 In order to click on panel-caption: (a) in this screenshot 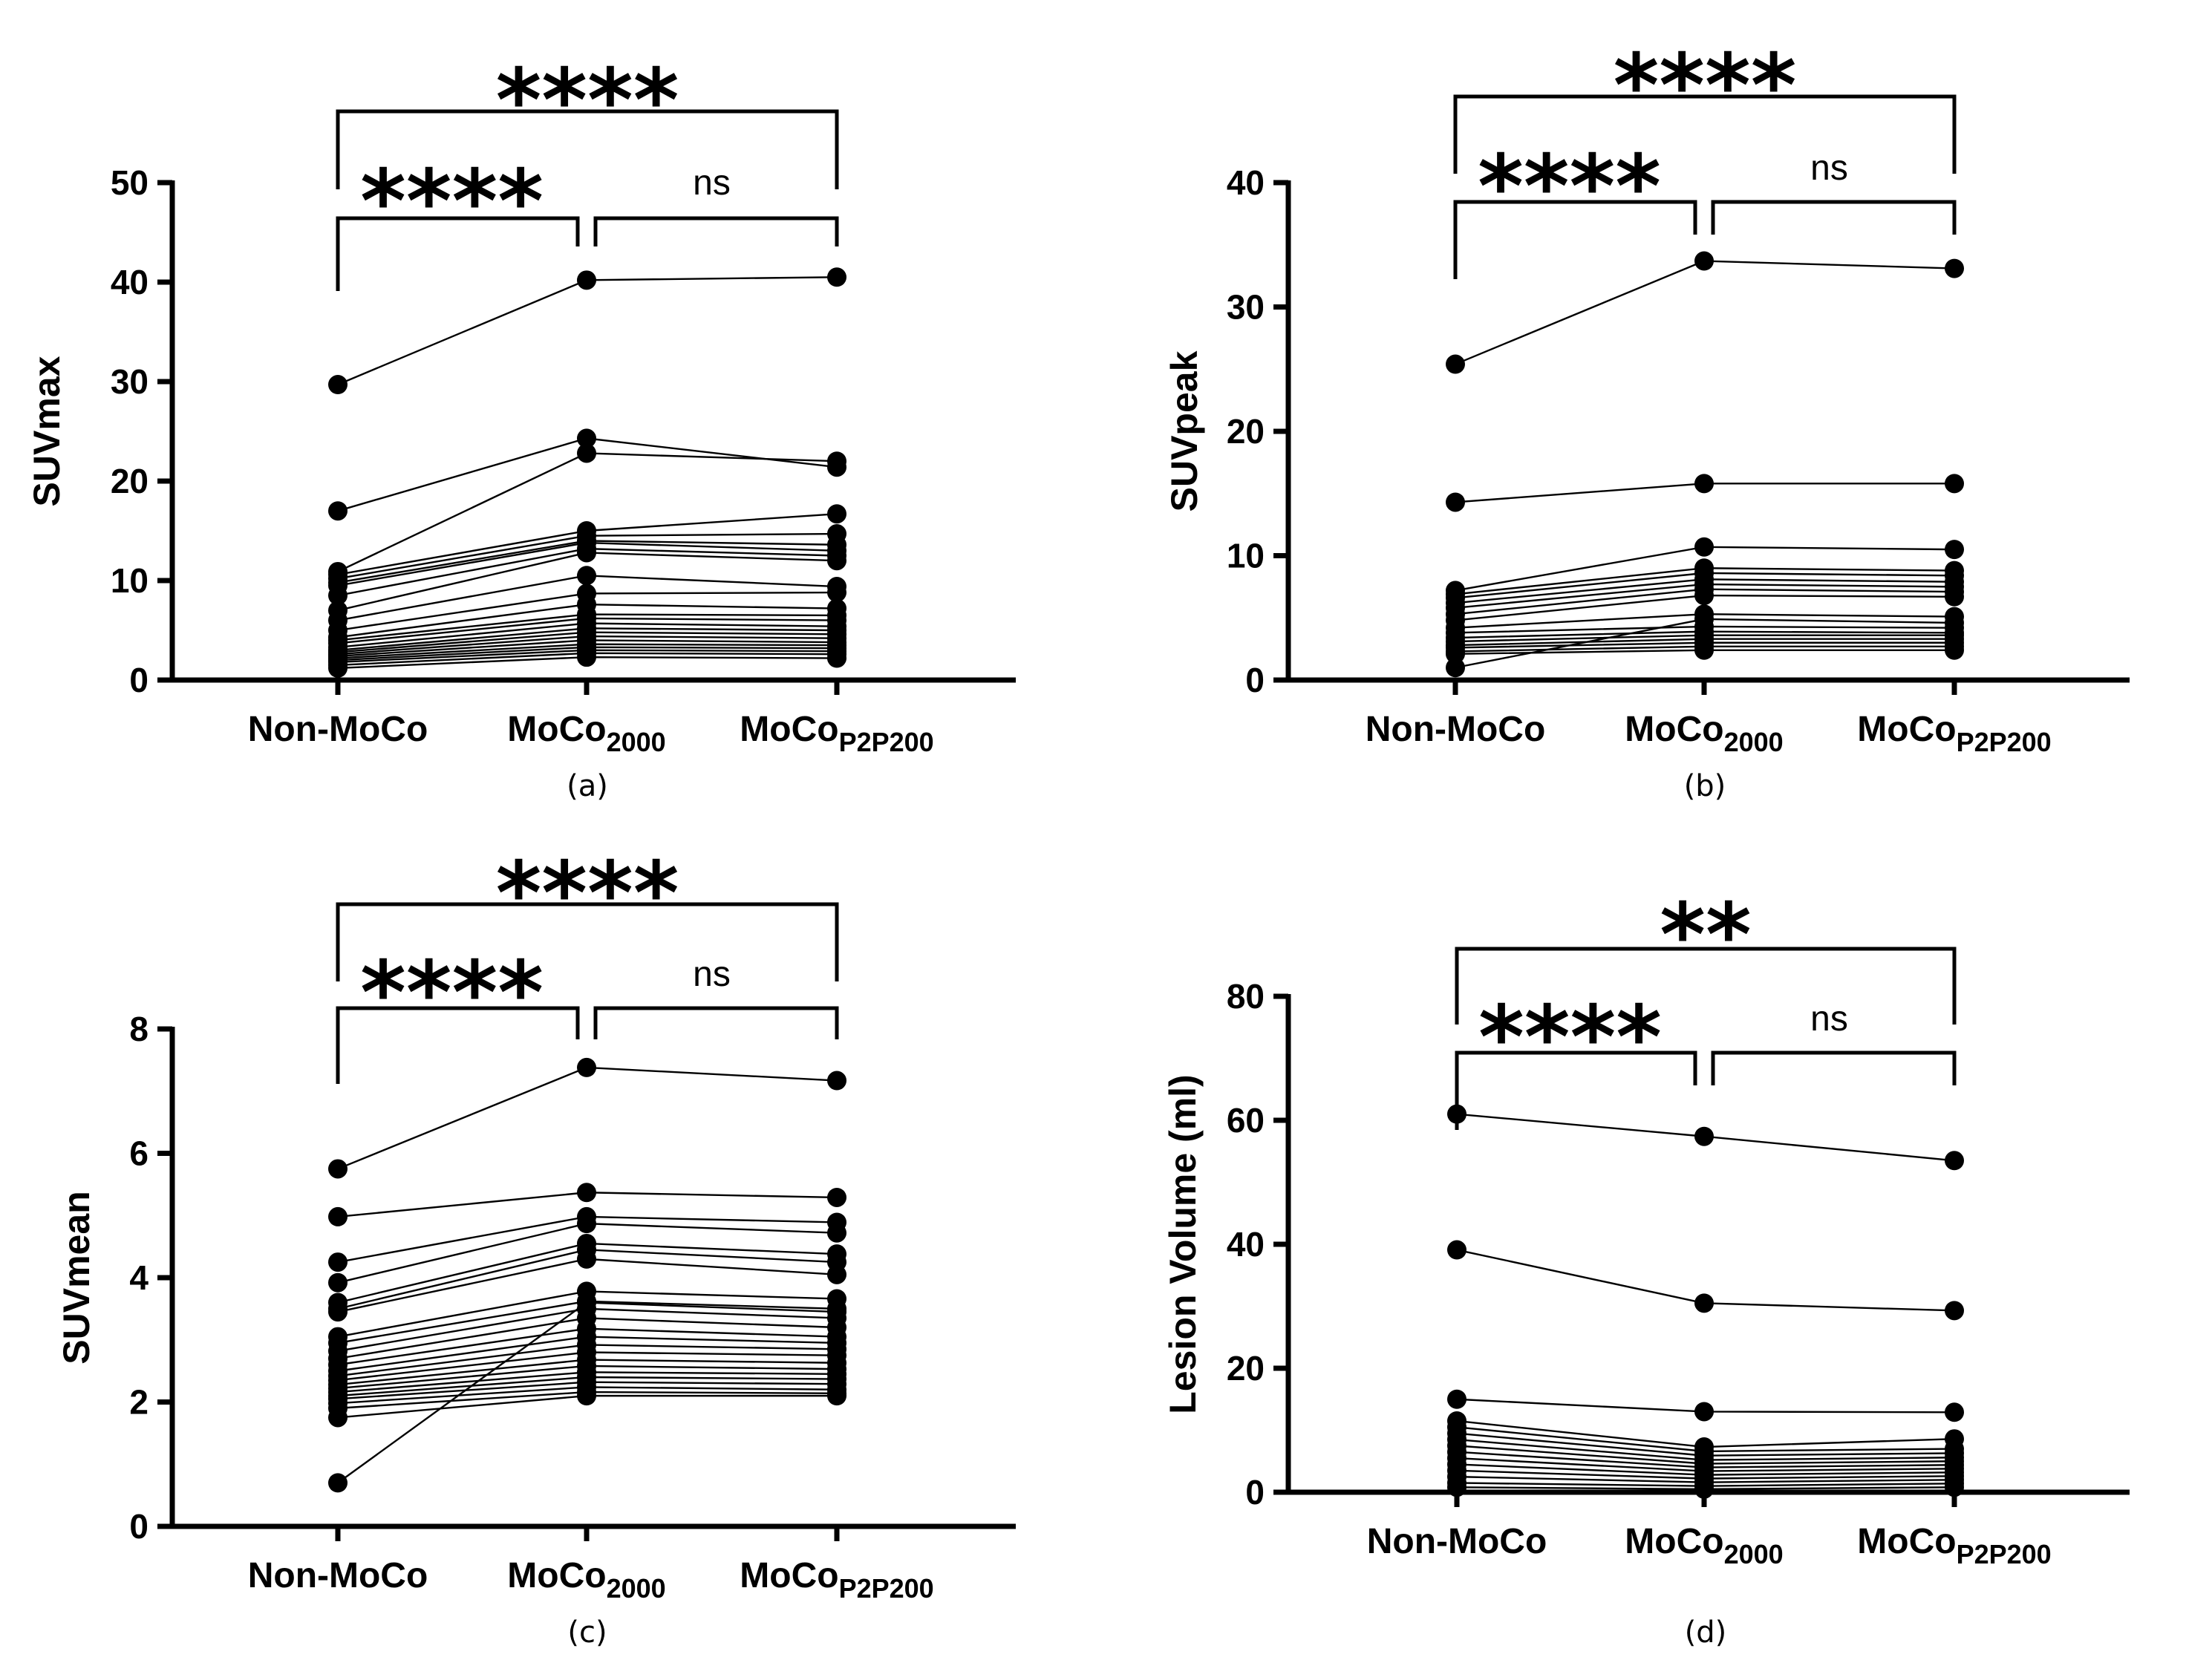, I will do `click(588, 786)`.